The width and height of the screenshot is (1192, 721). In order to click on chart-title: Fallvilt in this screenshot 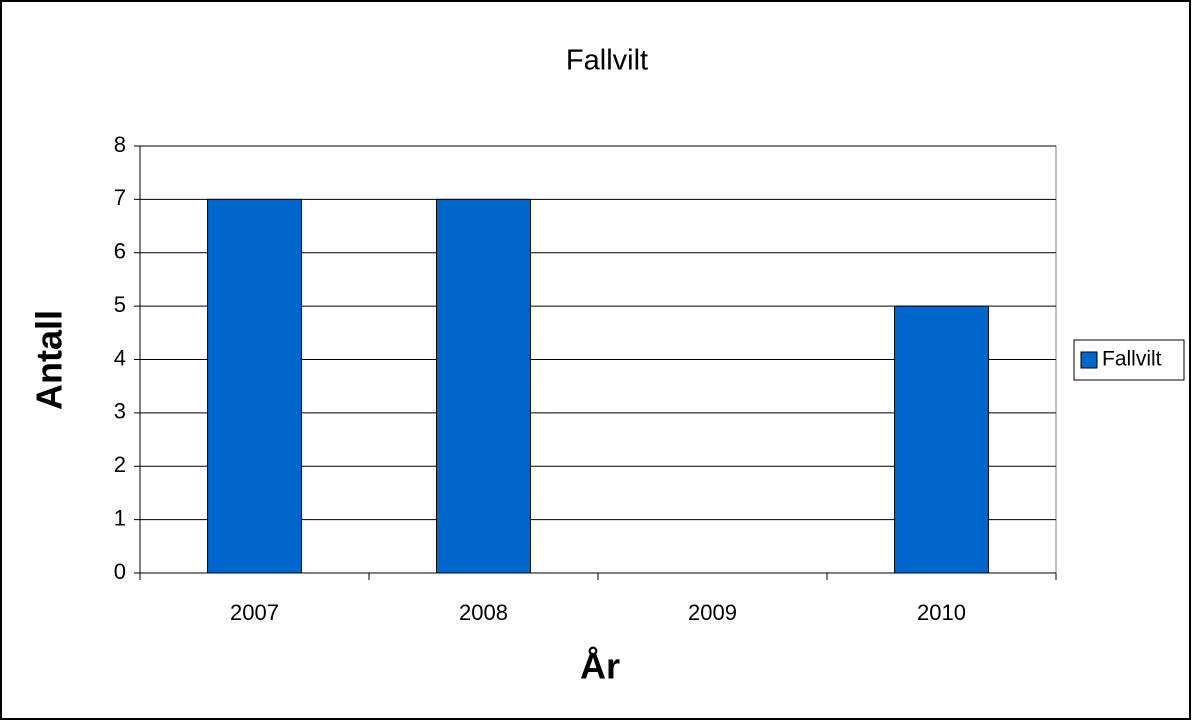, I will do `click(607, 61)`.